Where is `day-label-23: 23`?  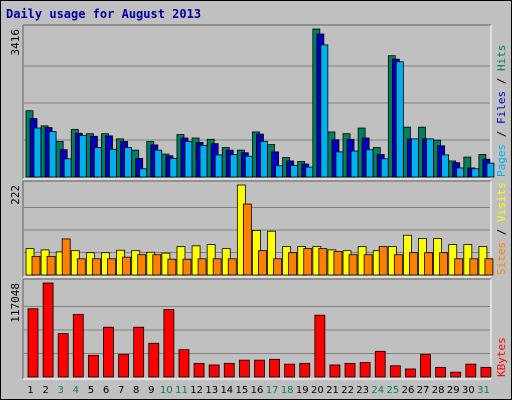 day-label-23: 23 is located at coordinates (362, 390).